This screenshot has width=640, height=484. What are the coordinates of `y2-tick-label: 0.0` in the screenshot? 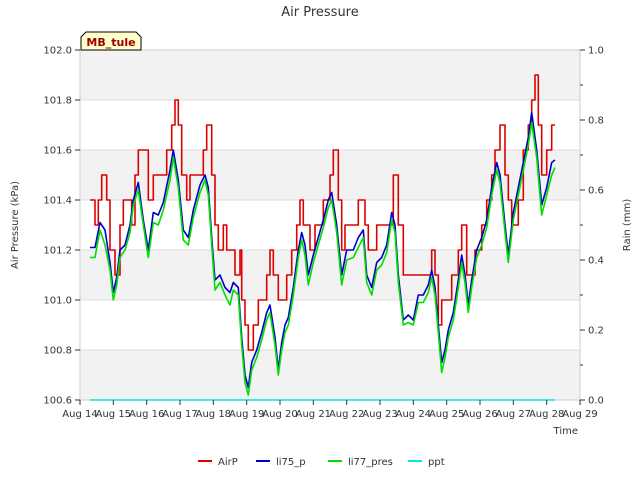 It's located at (596, 401).